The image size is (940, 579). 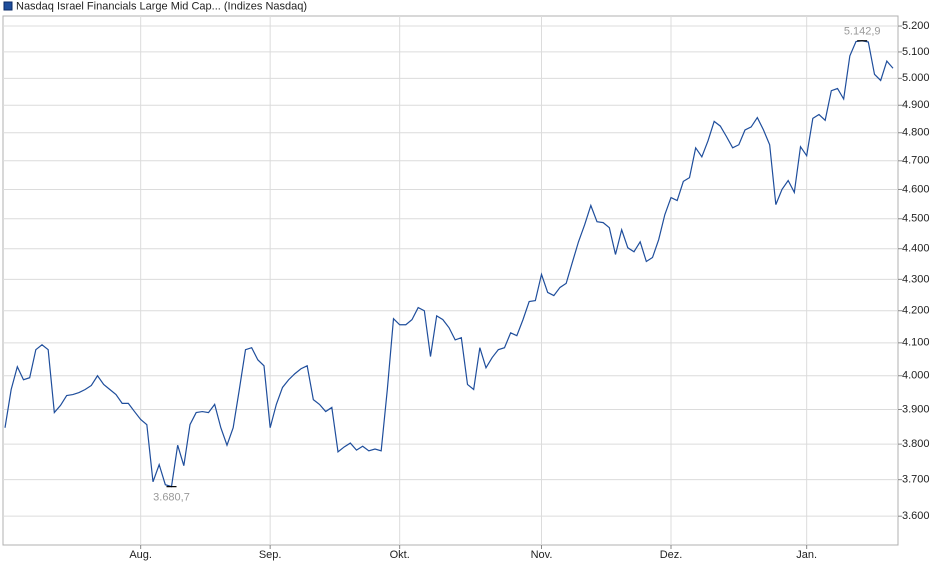 What do you see at coordinates (140, 555) in the screenshot?
I see `x-tick-label: Aug.` at bounding box center [140, 555].